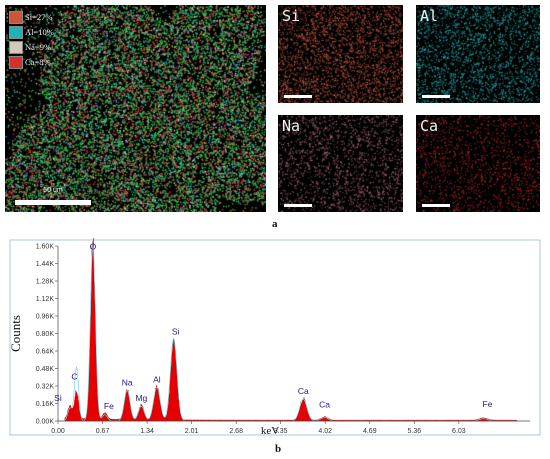 This screenshot has width=550, height=459. I want to click on y-axis-title: Counts, so click(15, 333).